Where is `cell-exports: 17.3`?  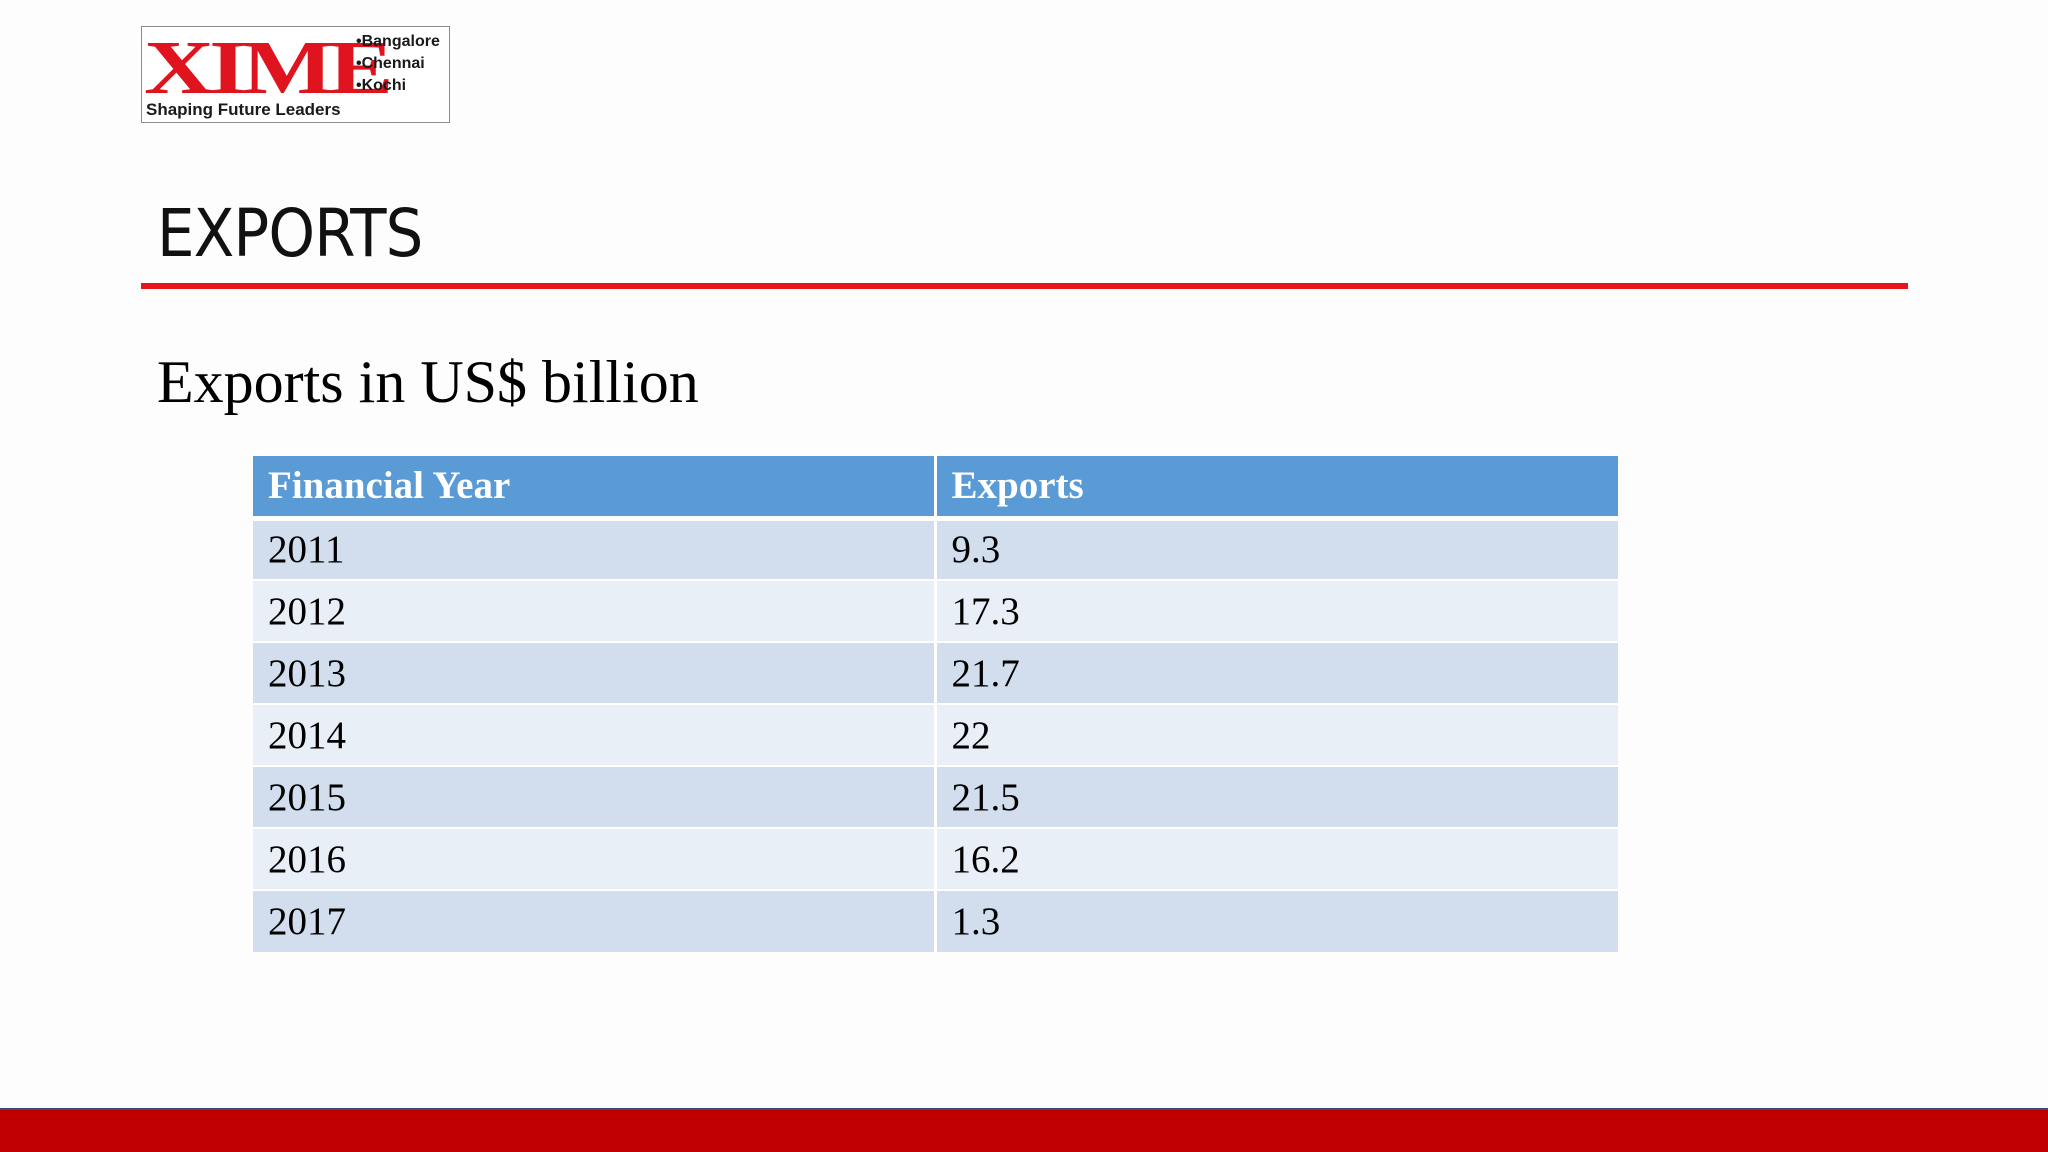 cell-exports: 17.3 is located at coordinates (1276, 611).